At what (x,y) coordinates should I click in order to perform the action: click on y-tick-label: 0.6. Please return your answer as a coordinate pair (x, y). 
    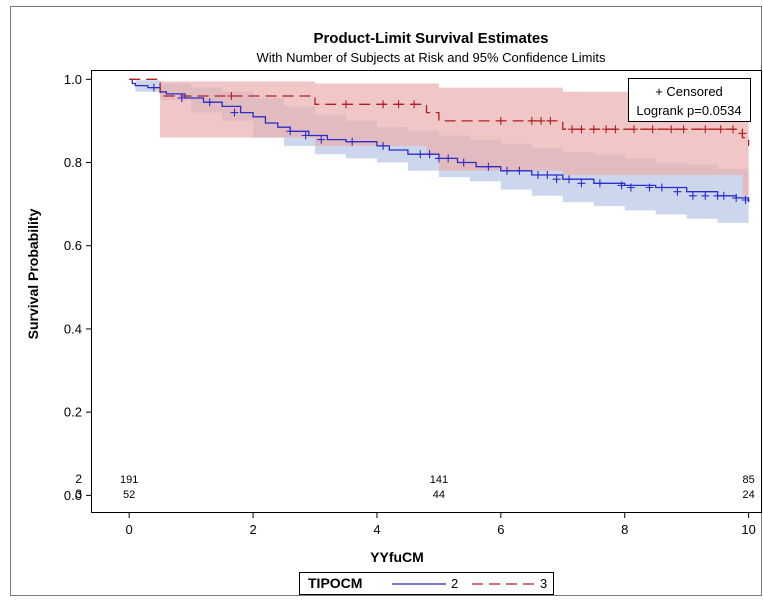
    Looking at the image, I should click on (73, 245).